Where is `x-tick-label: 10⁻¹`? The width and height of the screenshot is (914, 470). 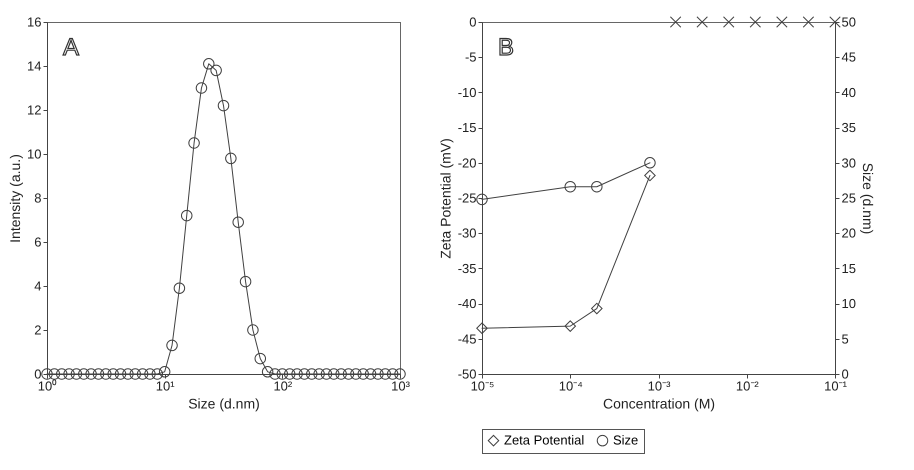 x-tick-label: 10⁻¹ is located at coordinates (836, 386).